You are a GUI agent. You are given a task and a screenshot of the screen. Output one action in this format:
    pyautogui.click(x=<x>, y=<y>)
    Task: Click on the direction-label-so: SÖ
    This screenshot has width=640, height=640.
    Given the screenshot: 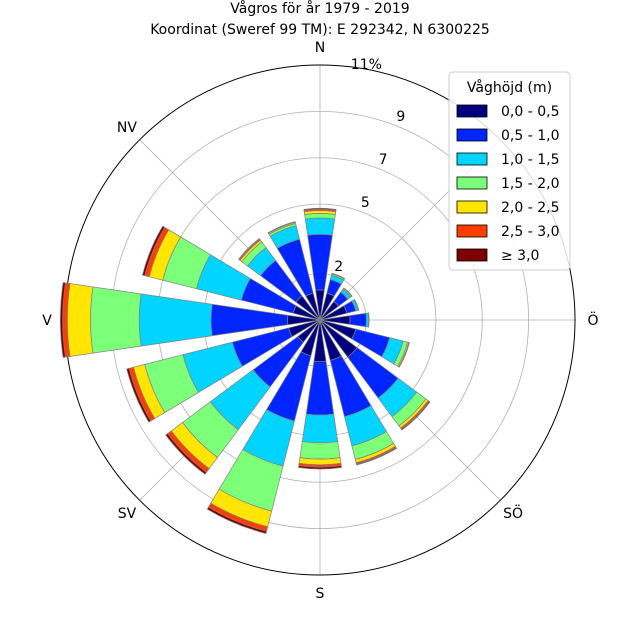 What is the action you would take?
    pyautogui.click(x=513, y=513)
    